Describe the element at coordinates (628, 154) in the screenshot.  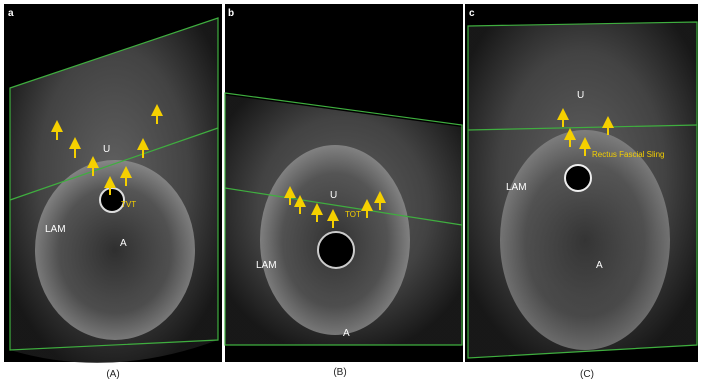
I see `sling-label: Rectus Fascial Sling` at that location.